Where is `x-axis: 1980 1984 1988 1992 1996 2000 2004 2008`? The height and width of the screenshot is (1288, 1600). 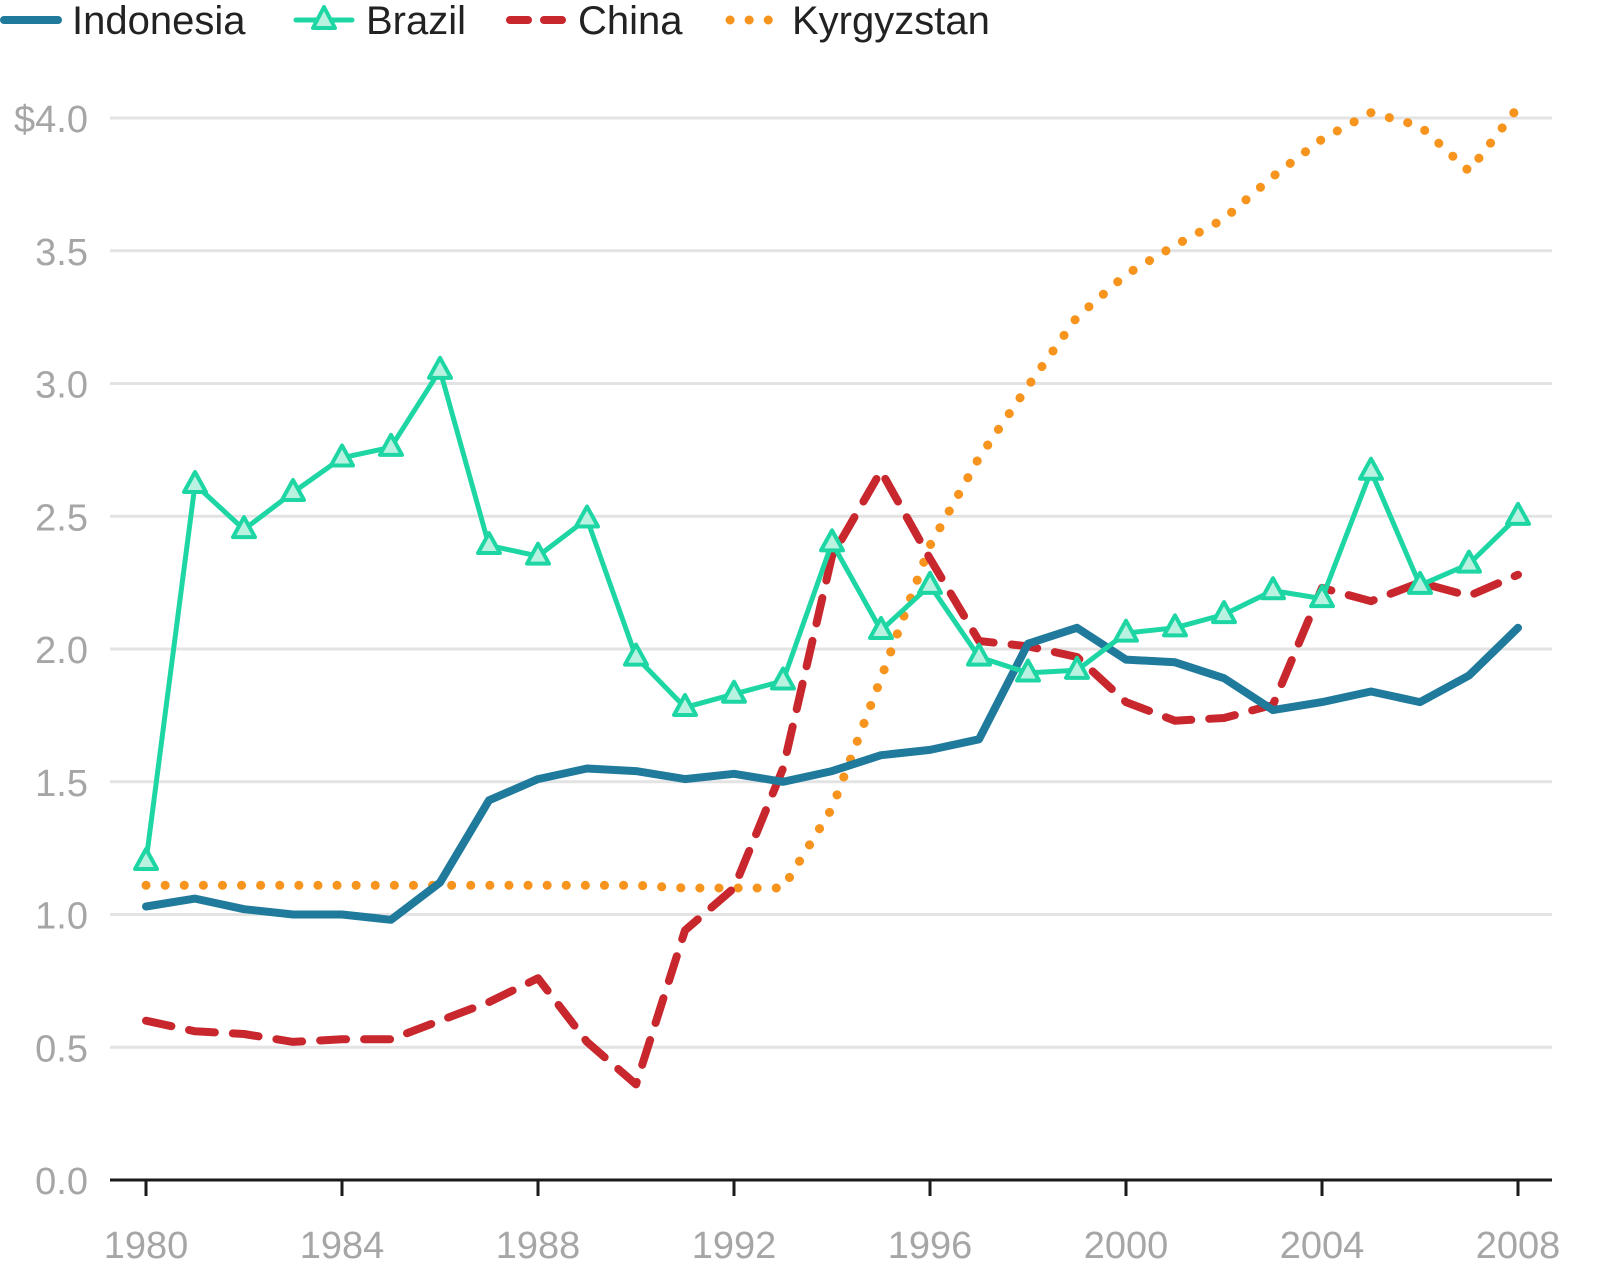
x-axis: 1980 1984 1988 1992 1996 2000 2004 2008 is located at coordinates (832, 1222).